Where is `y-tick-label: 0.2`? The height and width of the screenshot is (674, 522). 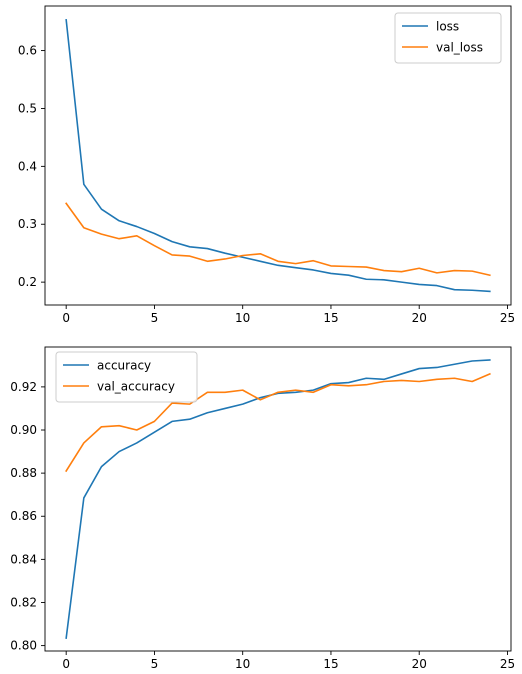 y-tick-label: 0.2 is located at coordinates (27, 282).